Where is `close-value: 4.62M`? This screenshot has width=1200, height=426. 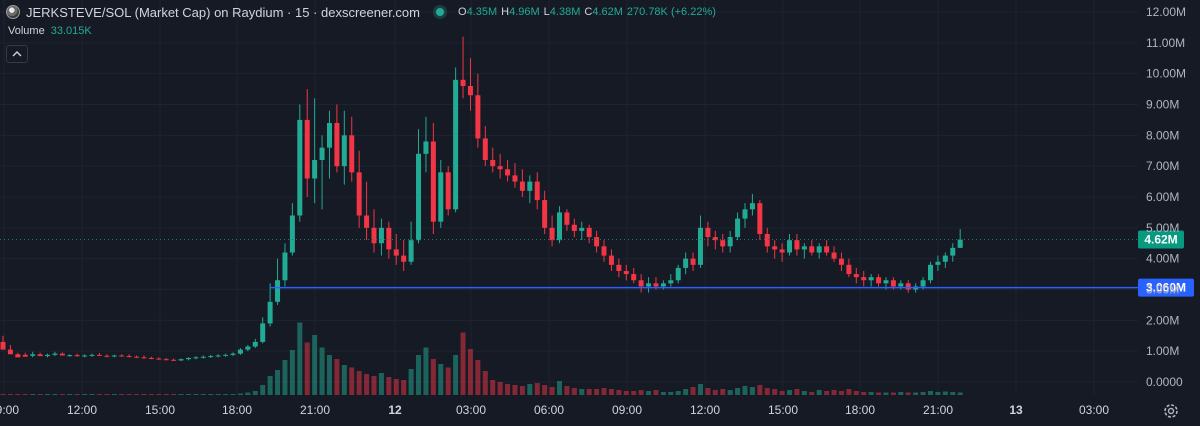 close-value: 4.62M is located at coordinates (607, 12).